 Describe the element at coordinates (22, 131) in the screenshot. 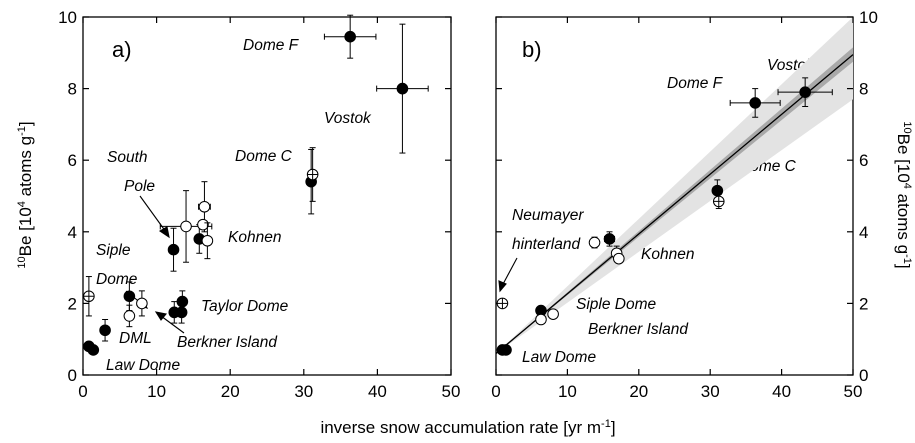

I see `y-label-sup3: -1` at that location.